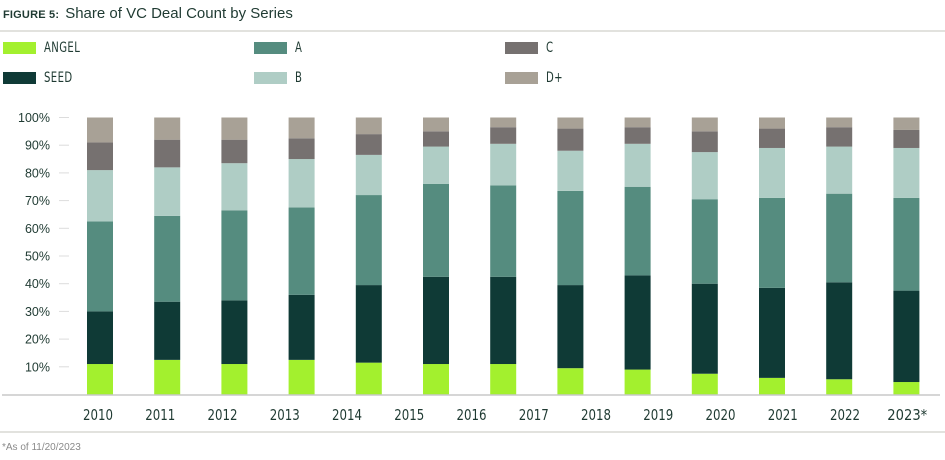  What do you see at coordinates (472, 31) in the screenshot?
I see `title-divider` at bounding box center [472, 31].